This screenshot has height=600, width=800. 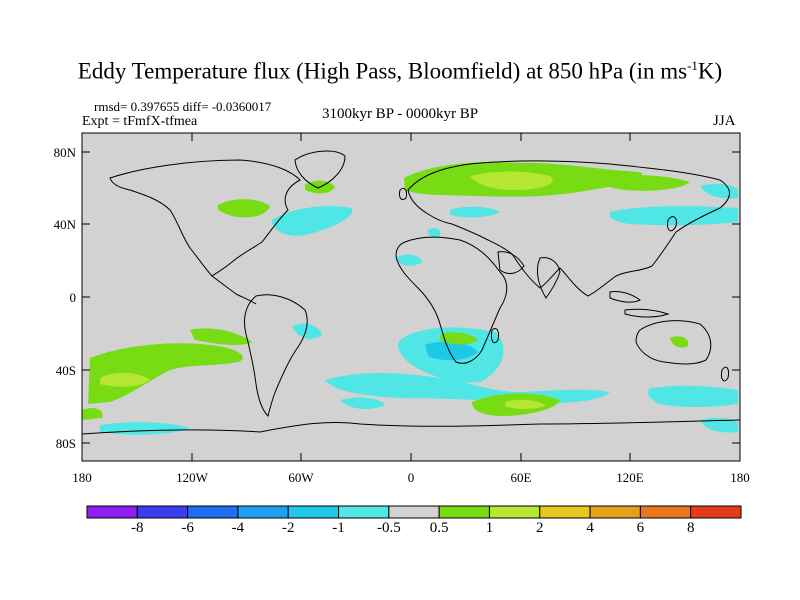 I want to click on field-satlantic-negative-strong, so click(x=451, y=351).